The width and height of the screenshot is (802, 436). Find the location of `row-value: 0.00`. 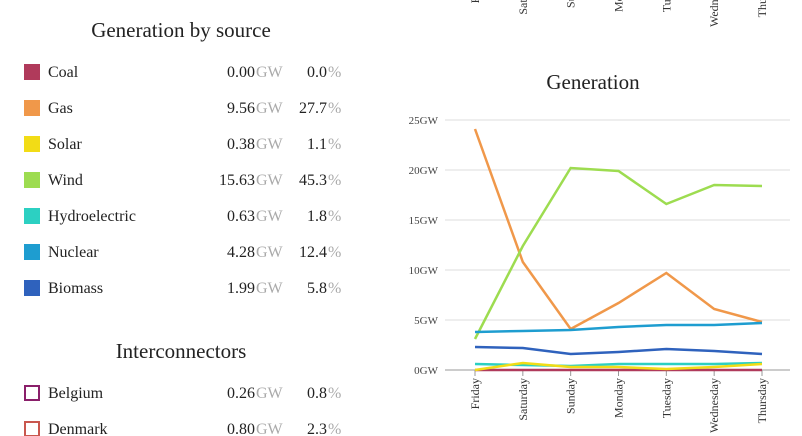

row-value: 0.00 is located at coordinates (241, 72).